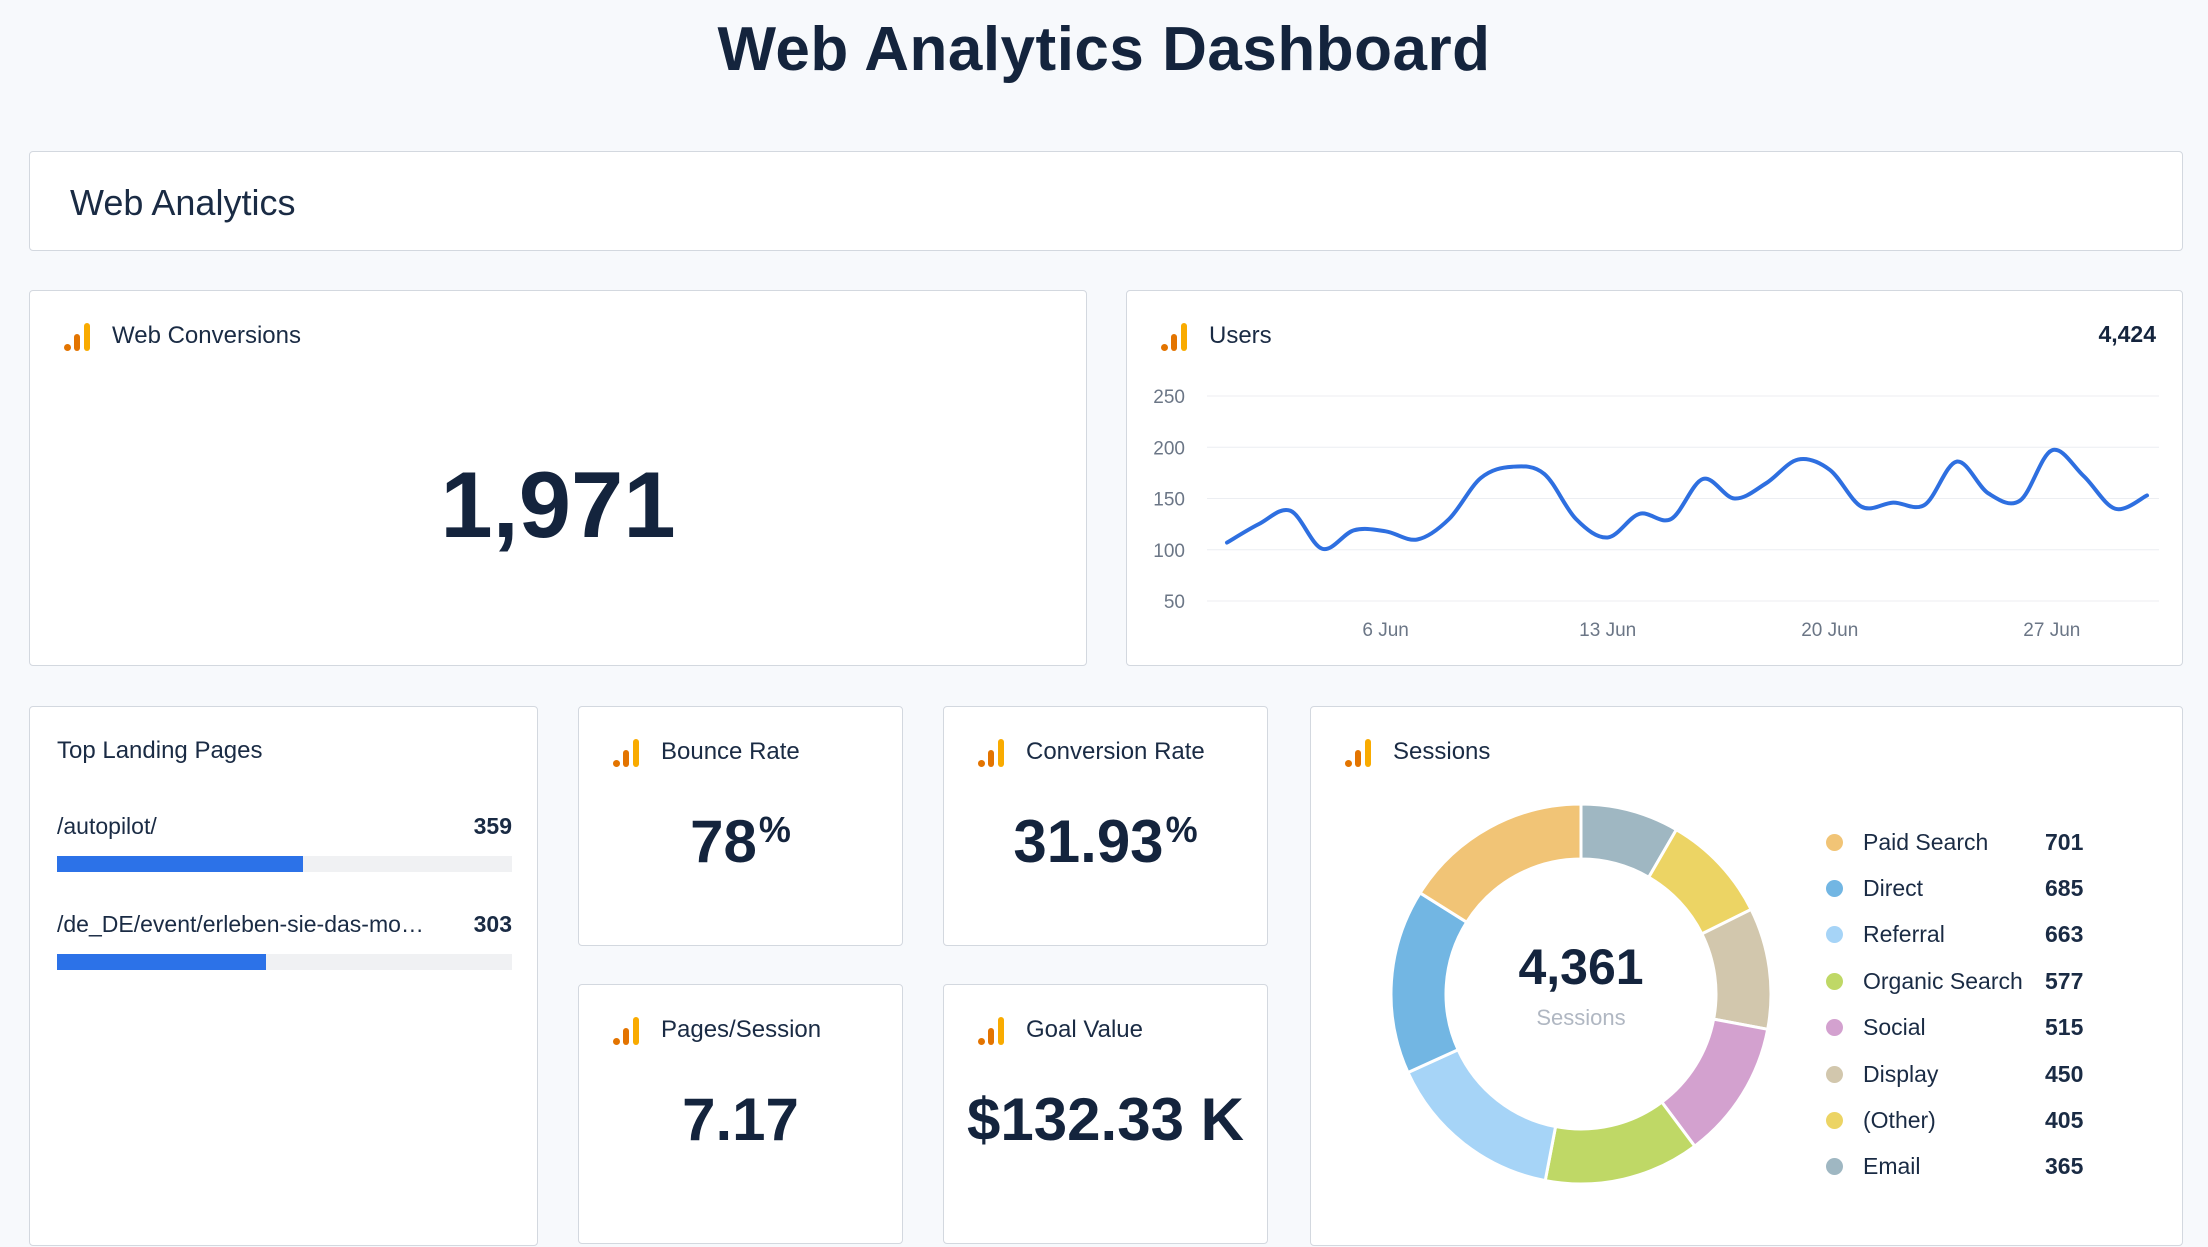  I want to click on card-header: Conversion Rate, so click(1091, 752).